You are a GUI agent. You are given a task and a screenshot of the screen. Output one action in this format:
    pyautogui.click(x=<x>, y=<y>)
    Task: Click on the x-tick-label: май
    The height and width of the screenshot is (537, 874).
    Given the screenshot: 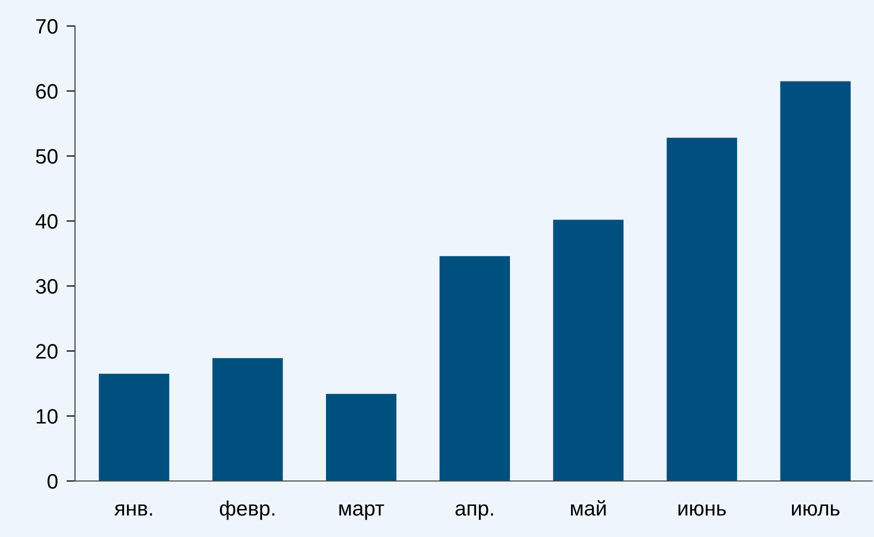 What is the action you would take?
    pyautogui.click(x=588, y=508)
    